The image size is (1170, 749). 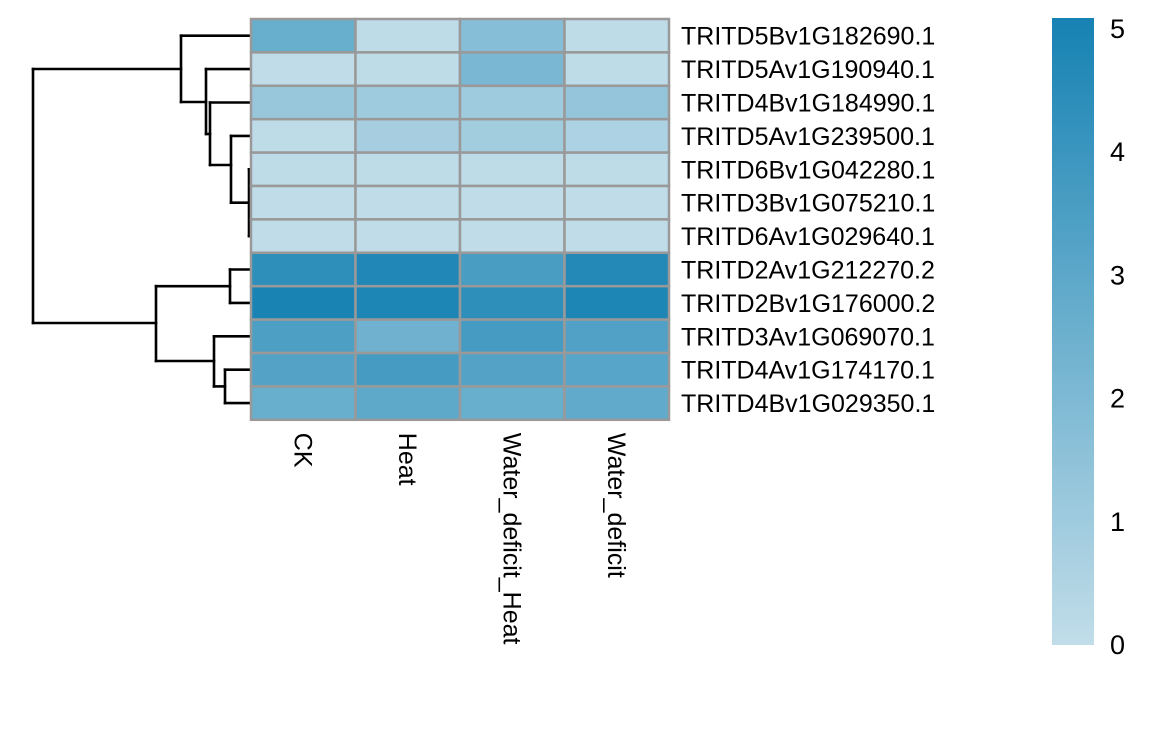 I want to click on row-label: TRITD6Av1G029640.1, so click(x=808, y=237).